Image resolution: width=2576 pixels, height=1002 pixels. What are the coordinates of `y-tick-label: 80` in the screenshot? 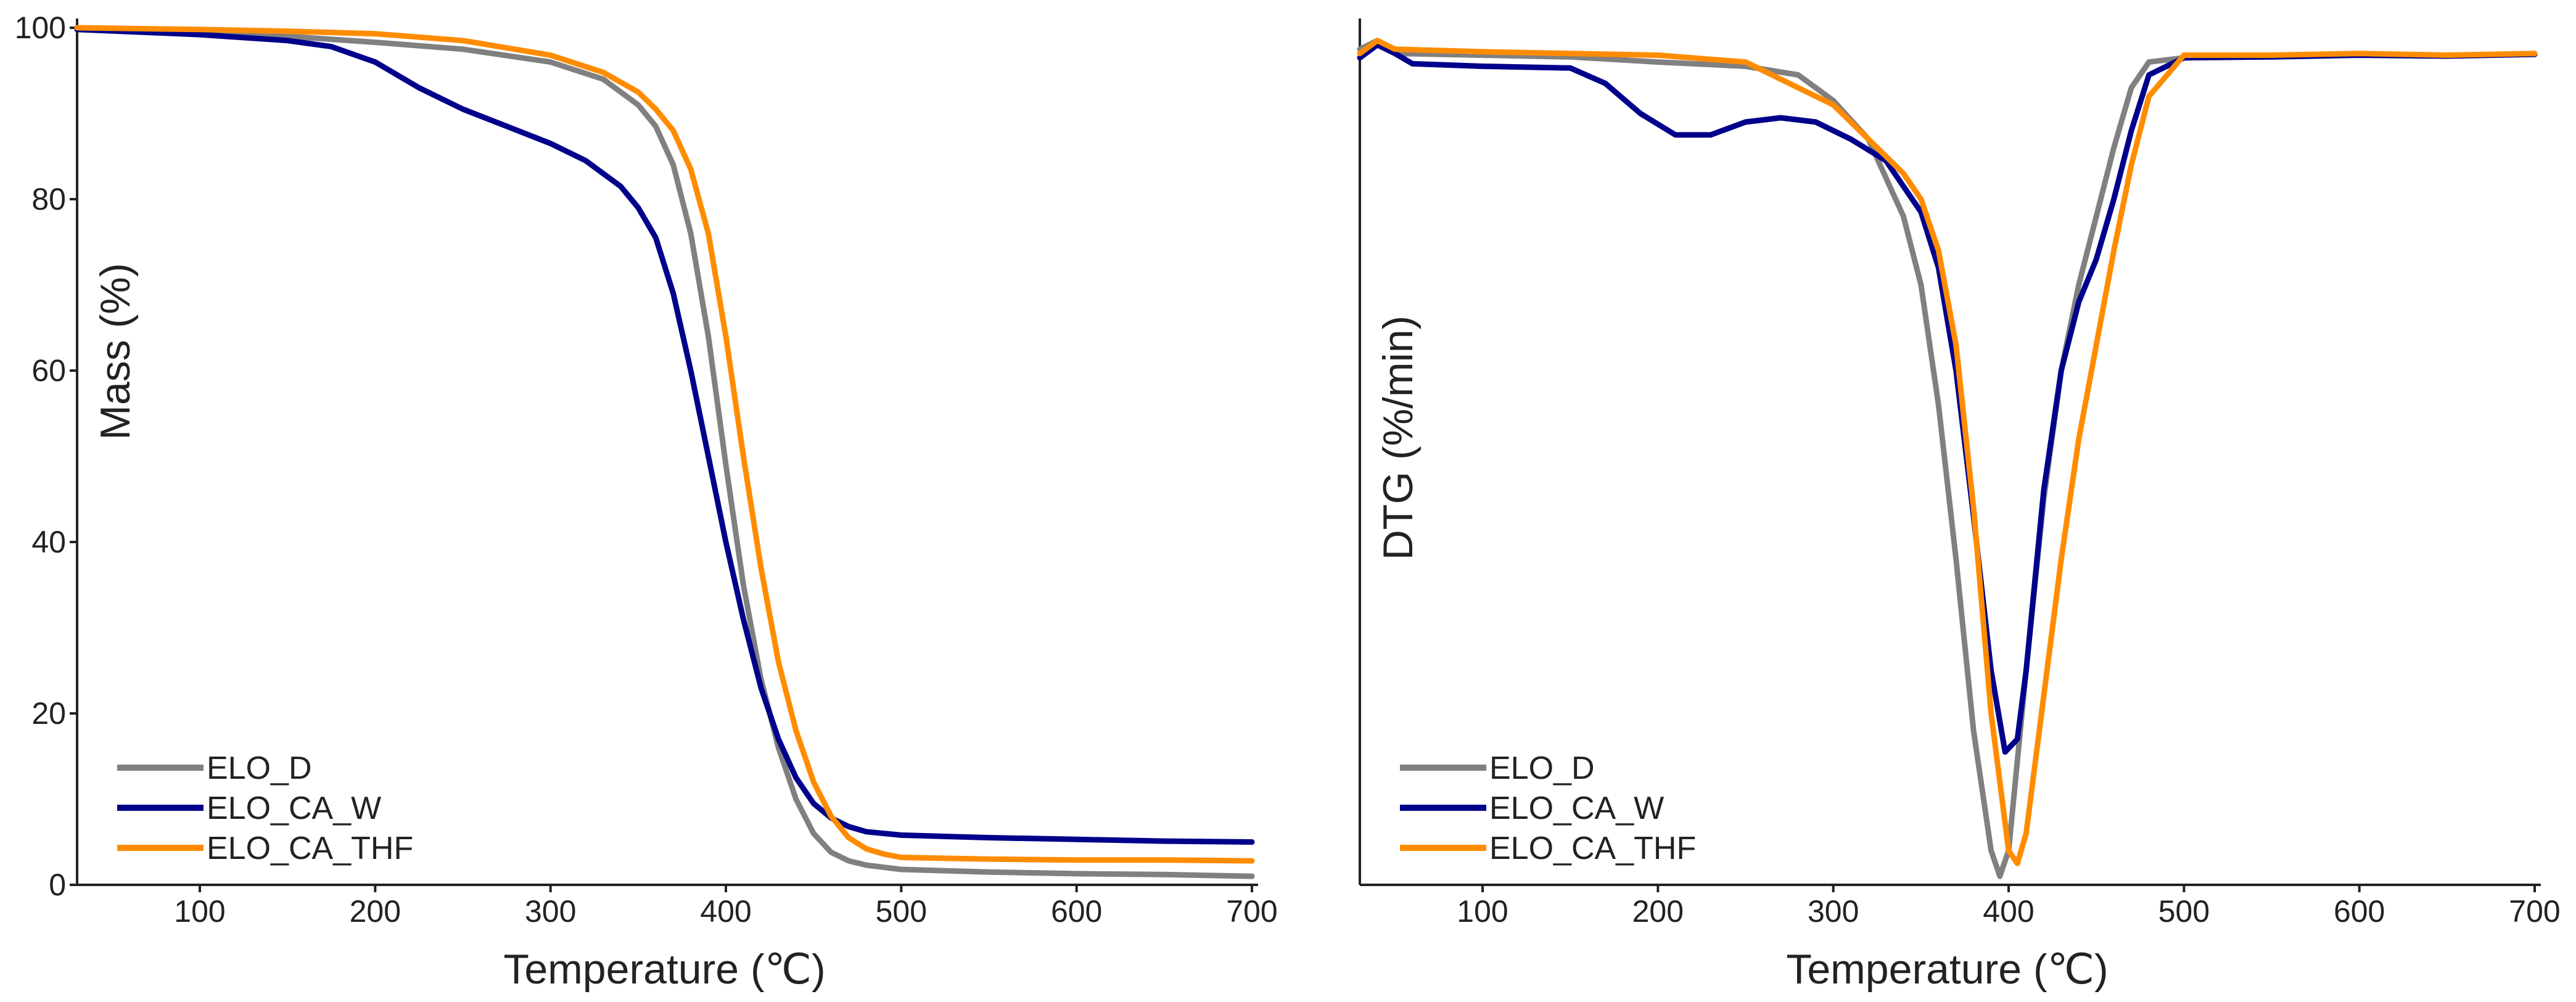 It's located at (48, 199).